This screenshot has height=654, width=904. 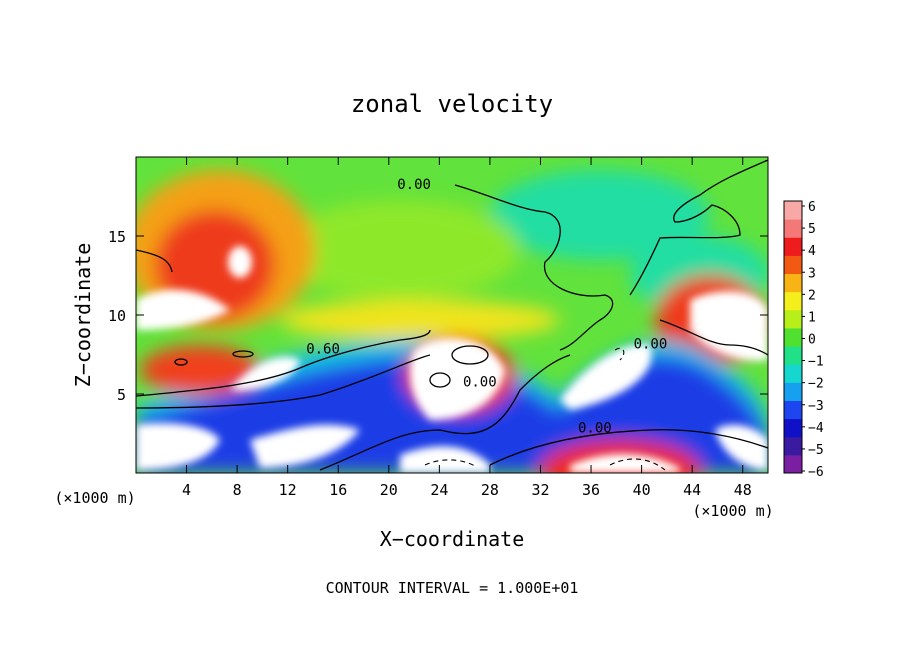 What do you see at coordinates (816, 472) in the screenshot?
I see `colorbar-label: −6` at bounding box center [816, 472].